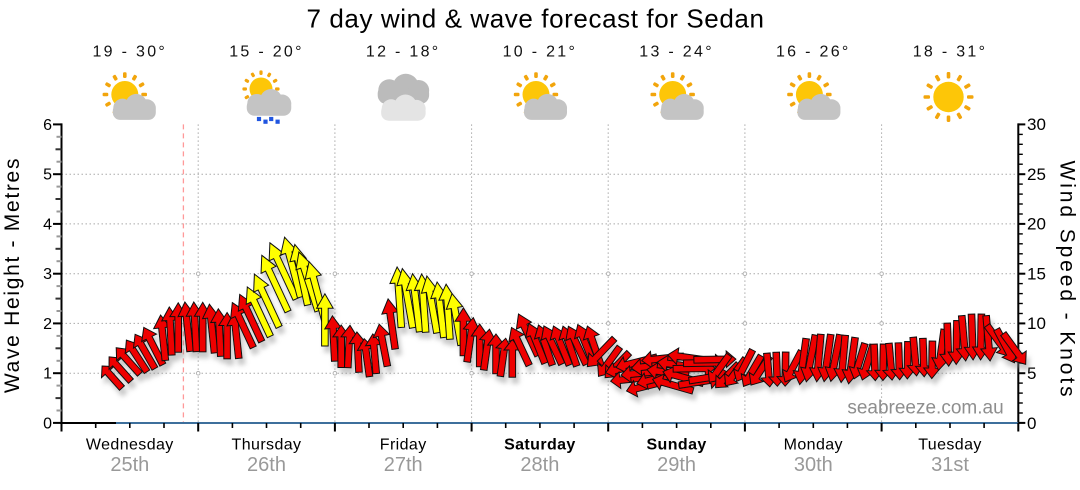 The width and height of the screenshot is (1080, 490). What do you see at coordinates (813, 52) in the screenshot?
I see `svg-text: 16 - 26°` at bounding box center [813, 52].